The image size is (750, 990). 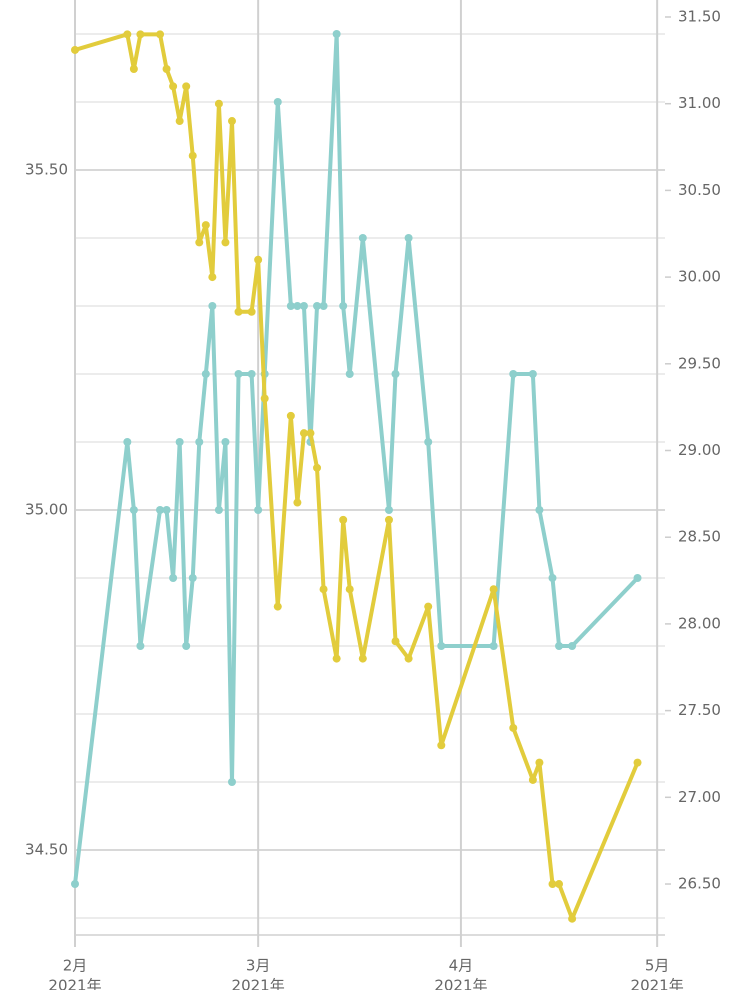 What do you see at coordinates (46, 510) in the screenshot?
I see `y-tick-label: 35.00` at bounding box center [46, 510].